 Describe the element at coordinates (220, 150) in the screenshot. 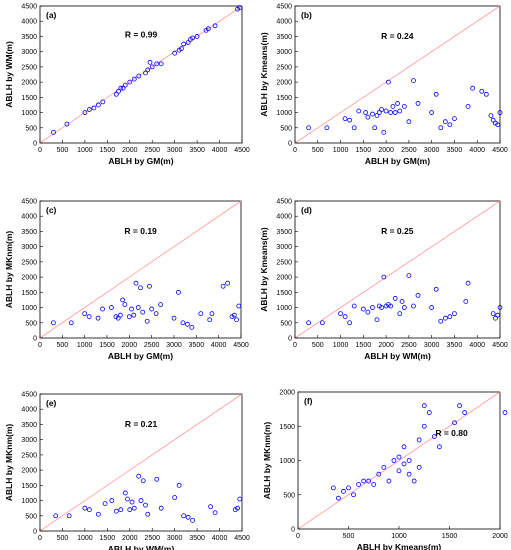

I see `x-tick-label: 4000` at that location.